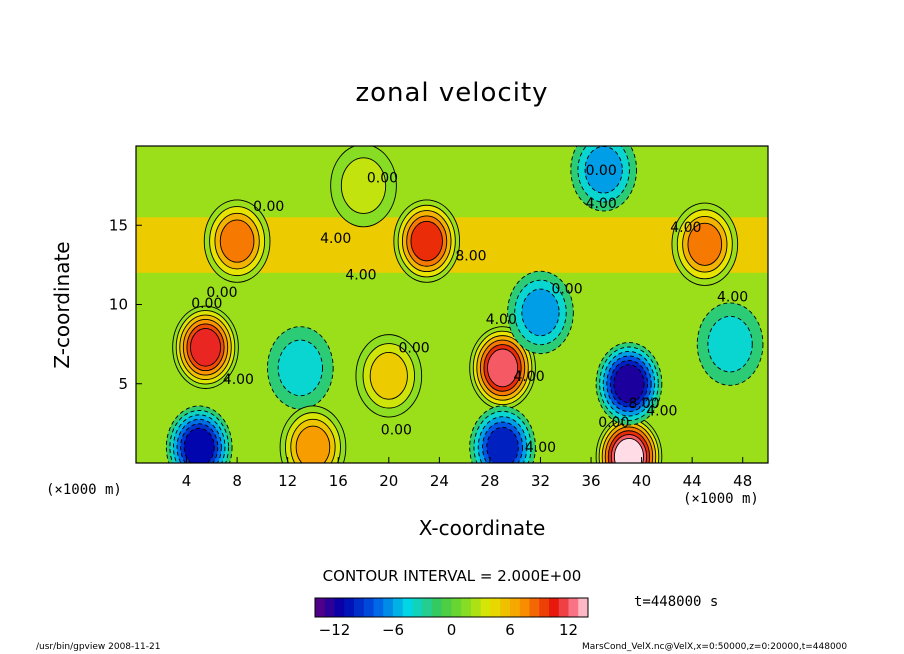 This screenshot has height=654, width=904. I want to click on x-unit-label-right: (×1000 m), so click(721, 499).